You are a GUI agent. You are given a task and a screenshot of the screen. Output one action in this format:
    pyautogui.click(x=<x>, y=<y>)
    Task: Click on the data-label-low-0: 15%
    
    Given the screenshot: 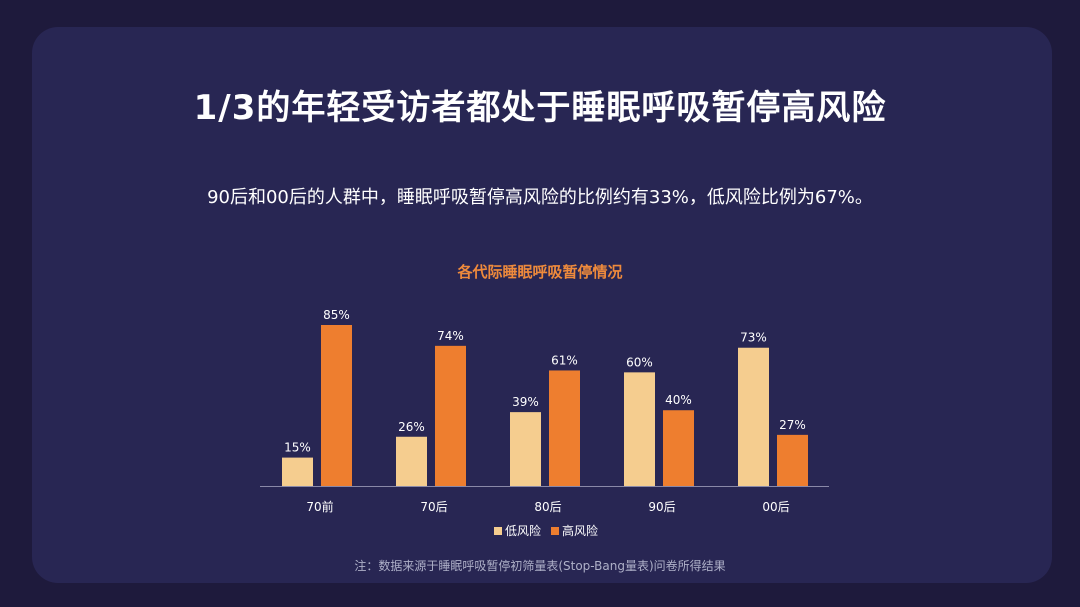 What is the action you would take?
    pyautogui.click(x=297, y=448)
    